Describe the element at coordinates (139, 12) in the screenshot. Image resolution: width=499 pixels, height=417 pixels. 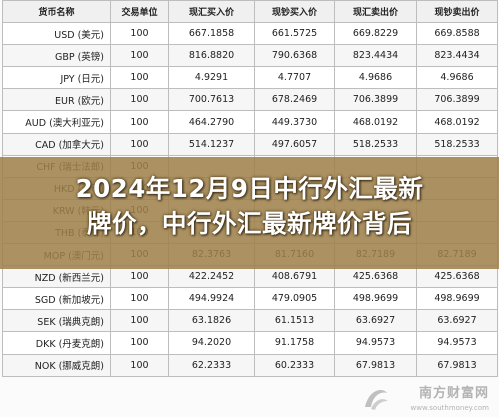
I see `header-unit: 交易单位` at that location.